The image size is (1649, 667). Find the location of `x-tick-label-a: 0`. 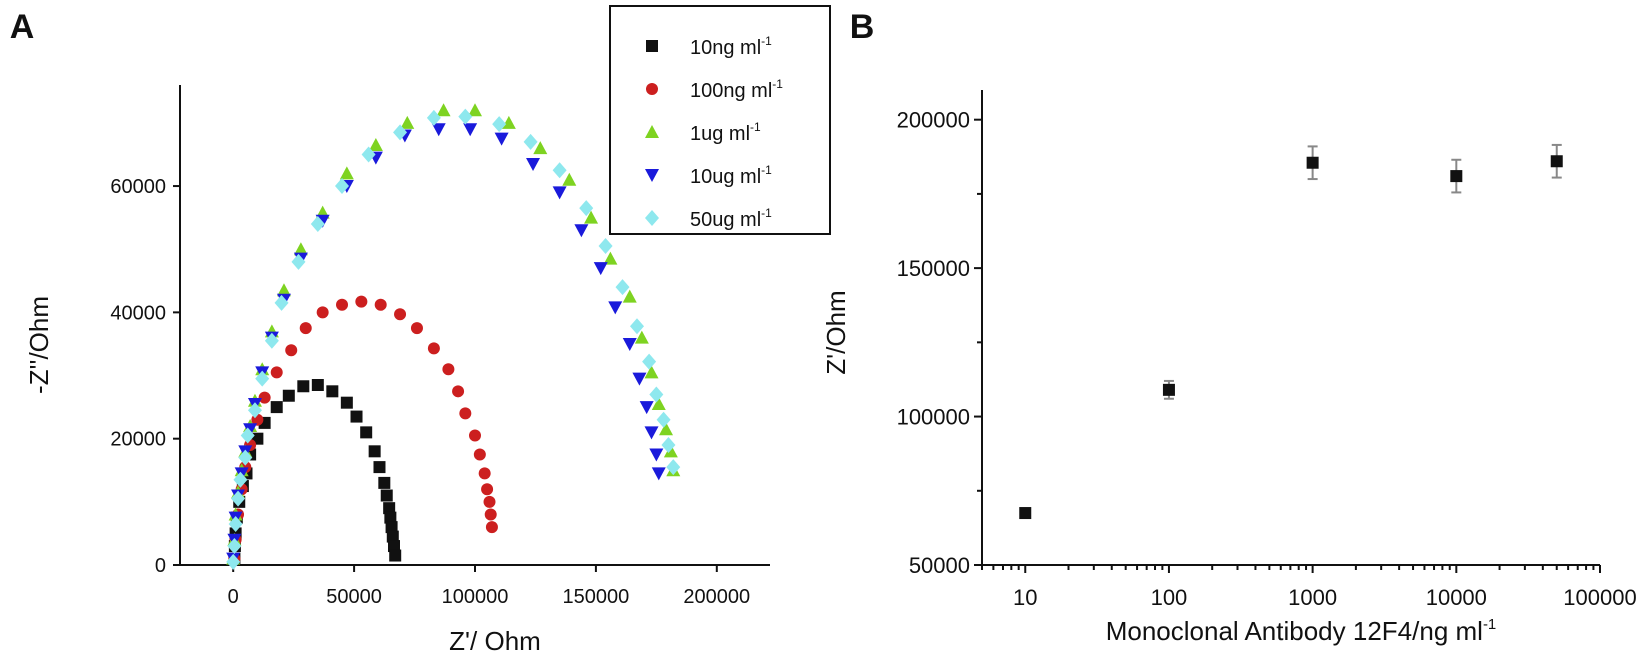

x-tick-label-a: 0 is located at coordinates (233, 597).